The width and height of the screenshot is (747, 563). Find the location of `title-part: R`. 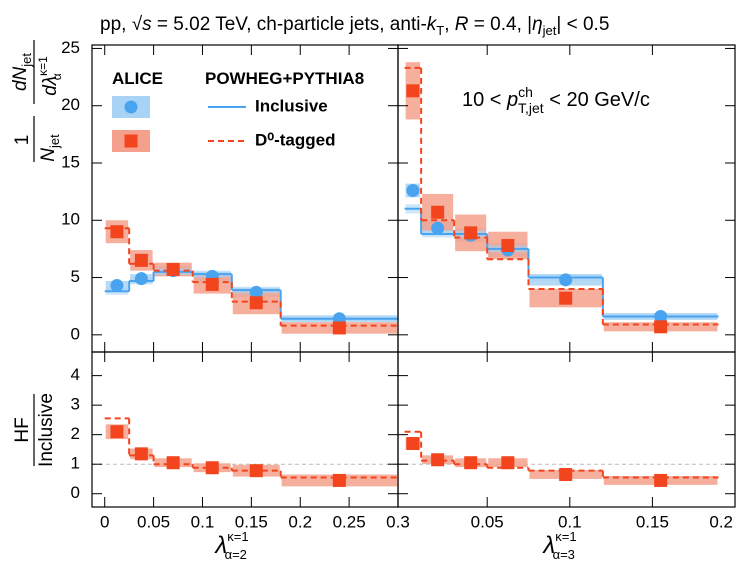

title-part: R is located at coordinates (462, 24).